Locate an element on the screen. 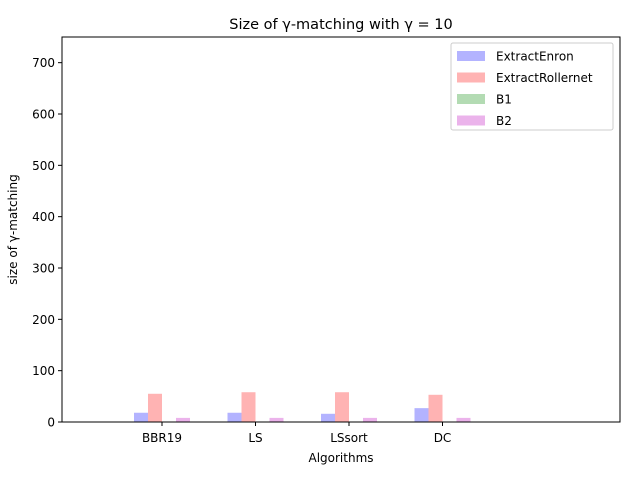  legend-label-extractrollernet: ExtractRollernet is located at coordinates (544, 78).